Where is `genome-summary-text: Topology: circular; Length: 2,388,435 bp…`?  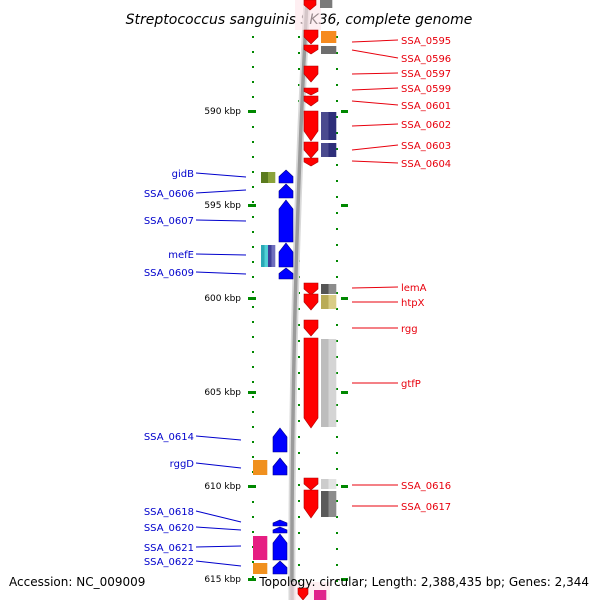
genome-summary-text: Topology: circular; Length: 2,388,435 bp… is located at coordinates (423, 582).